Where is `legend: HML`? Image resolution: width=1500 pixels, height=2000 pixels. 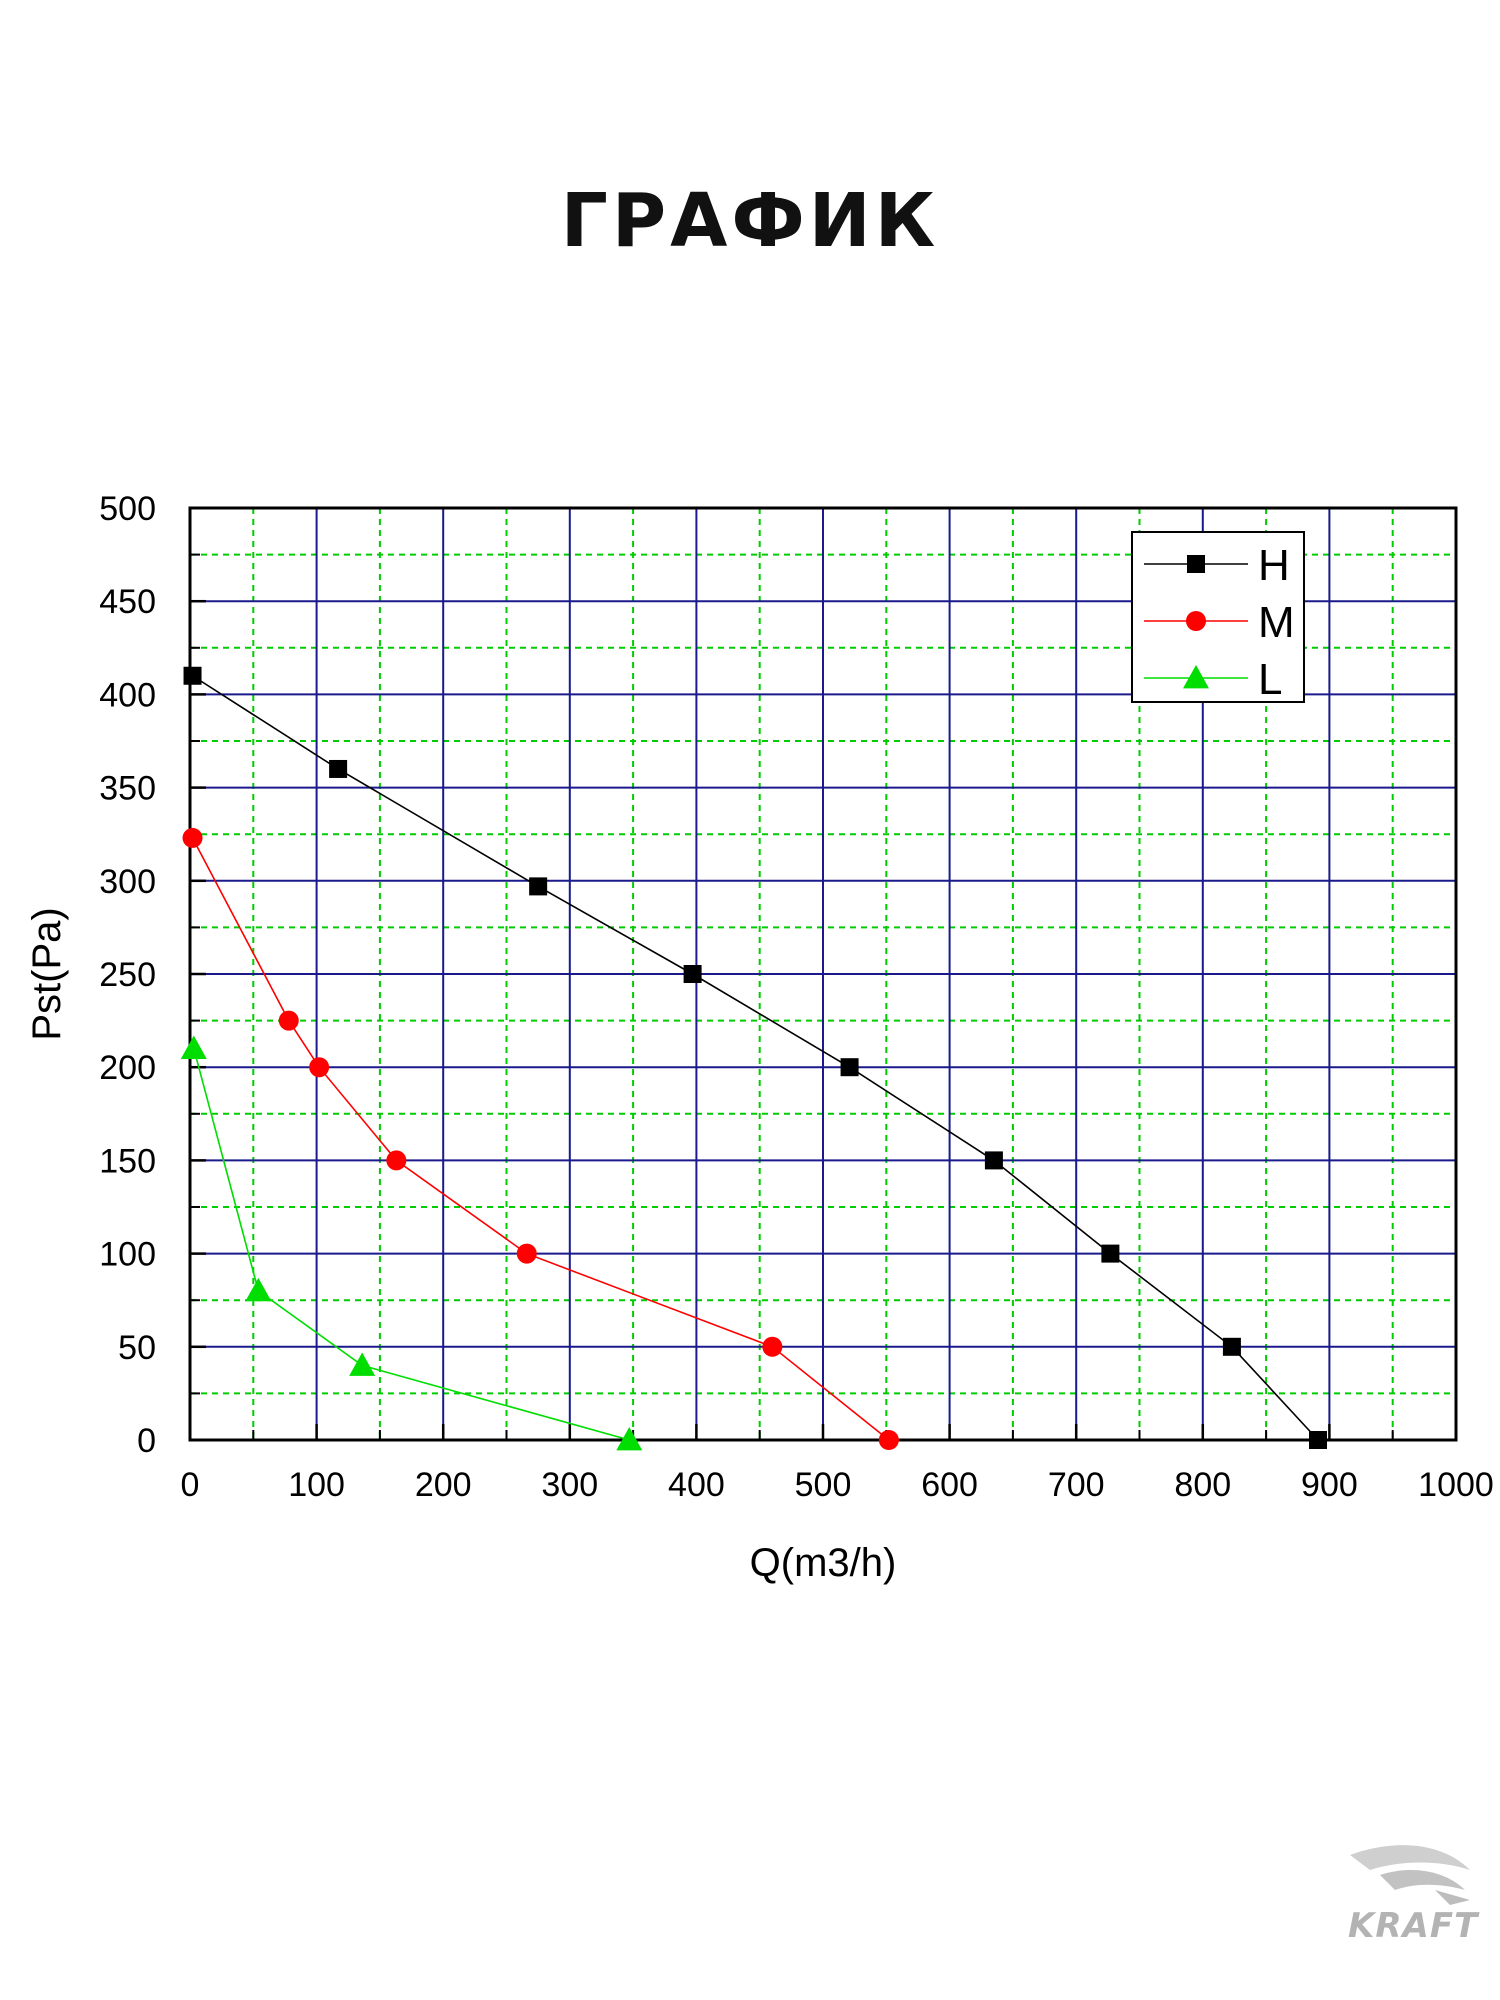
legend: HML is located at coordinates (1218, 617).